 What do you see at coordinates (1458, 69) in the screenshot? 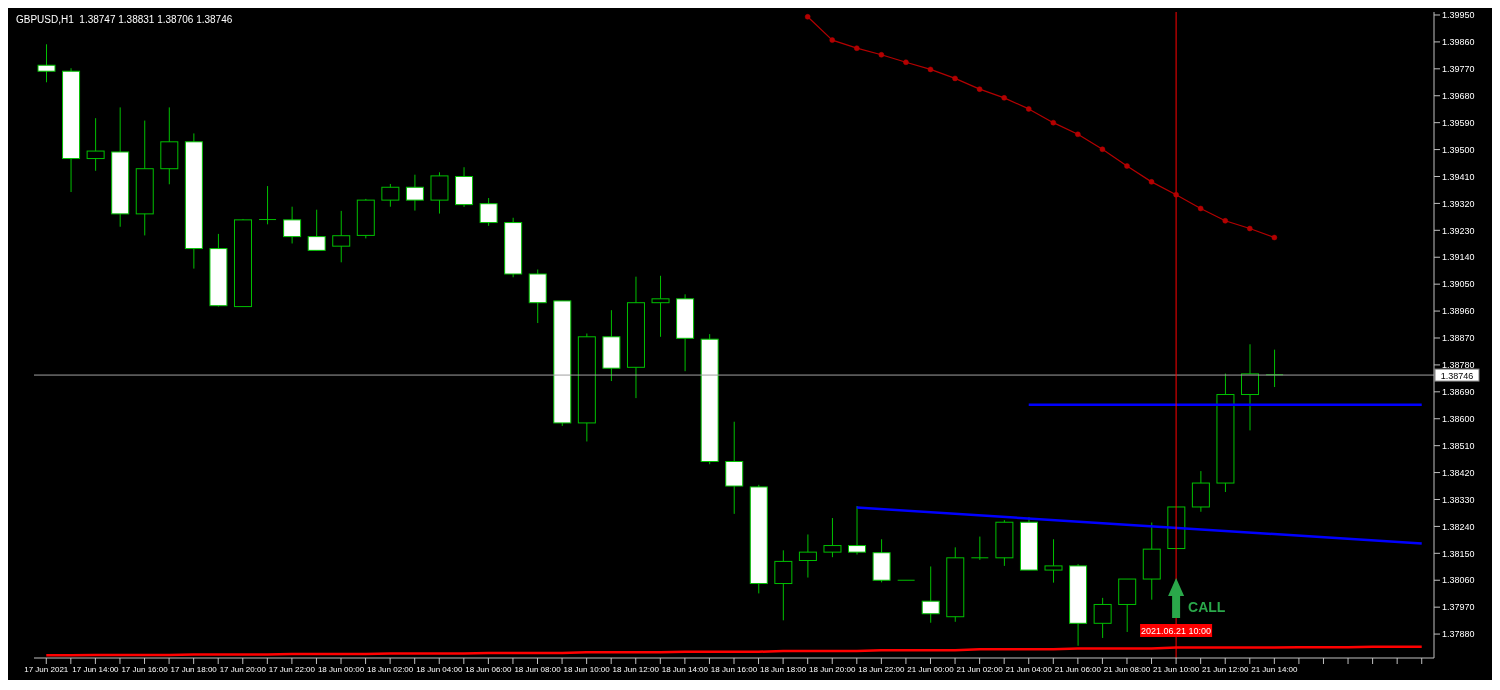
I see `y-tick-label: 1.39770` at bounding box center [1458, 69].